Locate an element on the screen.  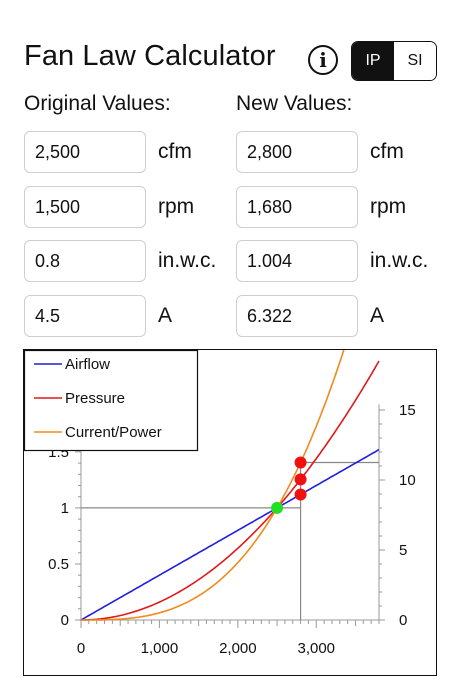
page-title: Fan Law Calculator is located at coordinates (150, 56).